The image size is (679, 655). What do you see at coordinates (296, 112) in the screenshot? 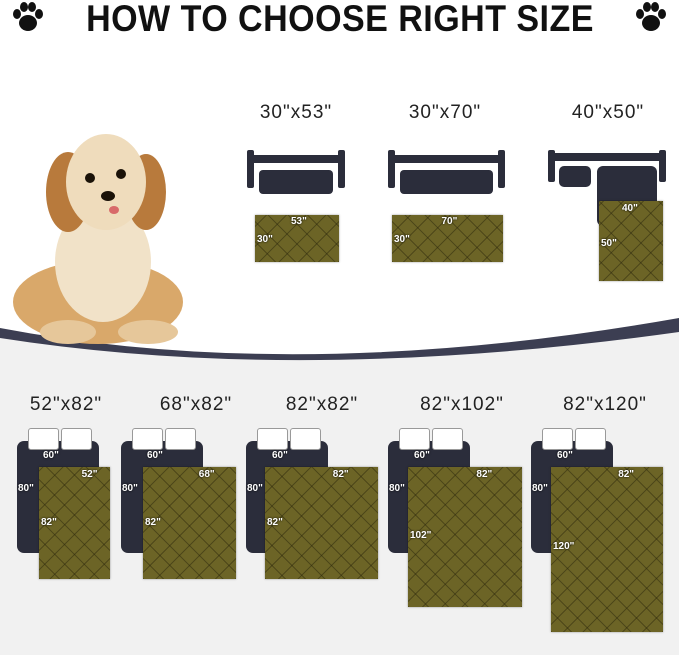
I see `size-label: 30"x53"` at bounding box center [296, 112].